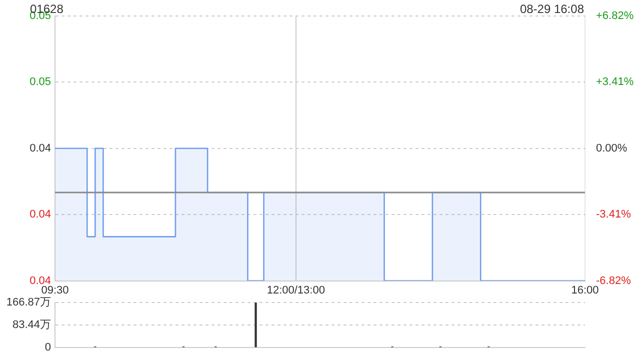 Image resolution: width=640 pixels, height=360 pixels. I want to click on y2-tick-label: +3.41%, so click(615, 82).